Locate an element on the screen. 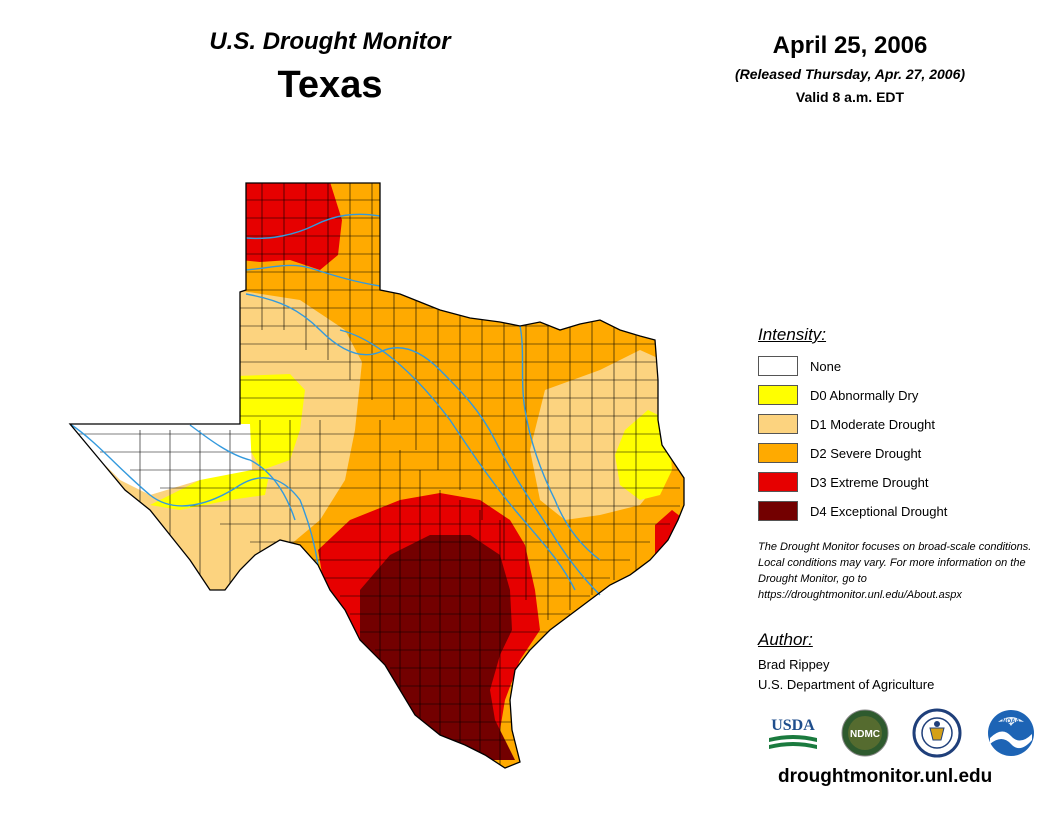 This screenshot has height=816, width=1056. legend-label: D1 Moderate Drought is located at coordinates (873, 424).